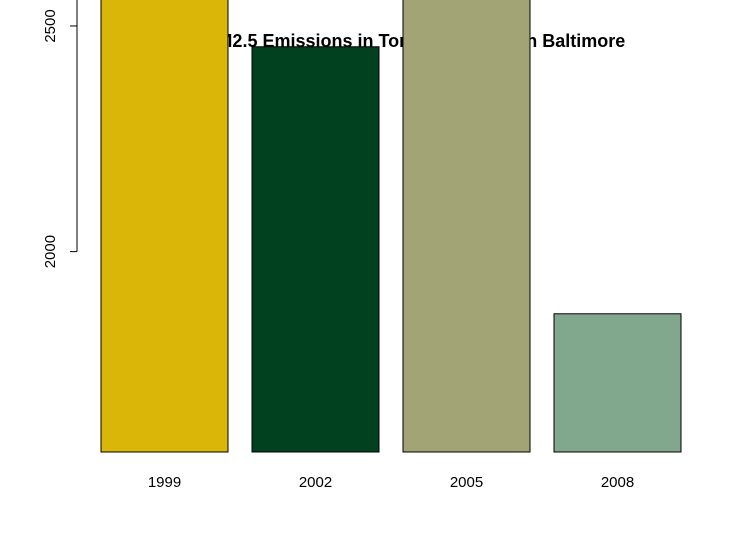 The image size is (746, 550). Describe the element at coordinates (466, 226) in the screenshot. I see `bar-2005` at that location.